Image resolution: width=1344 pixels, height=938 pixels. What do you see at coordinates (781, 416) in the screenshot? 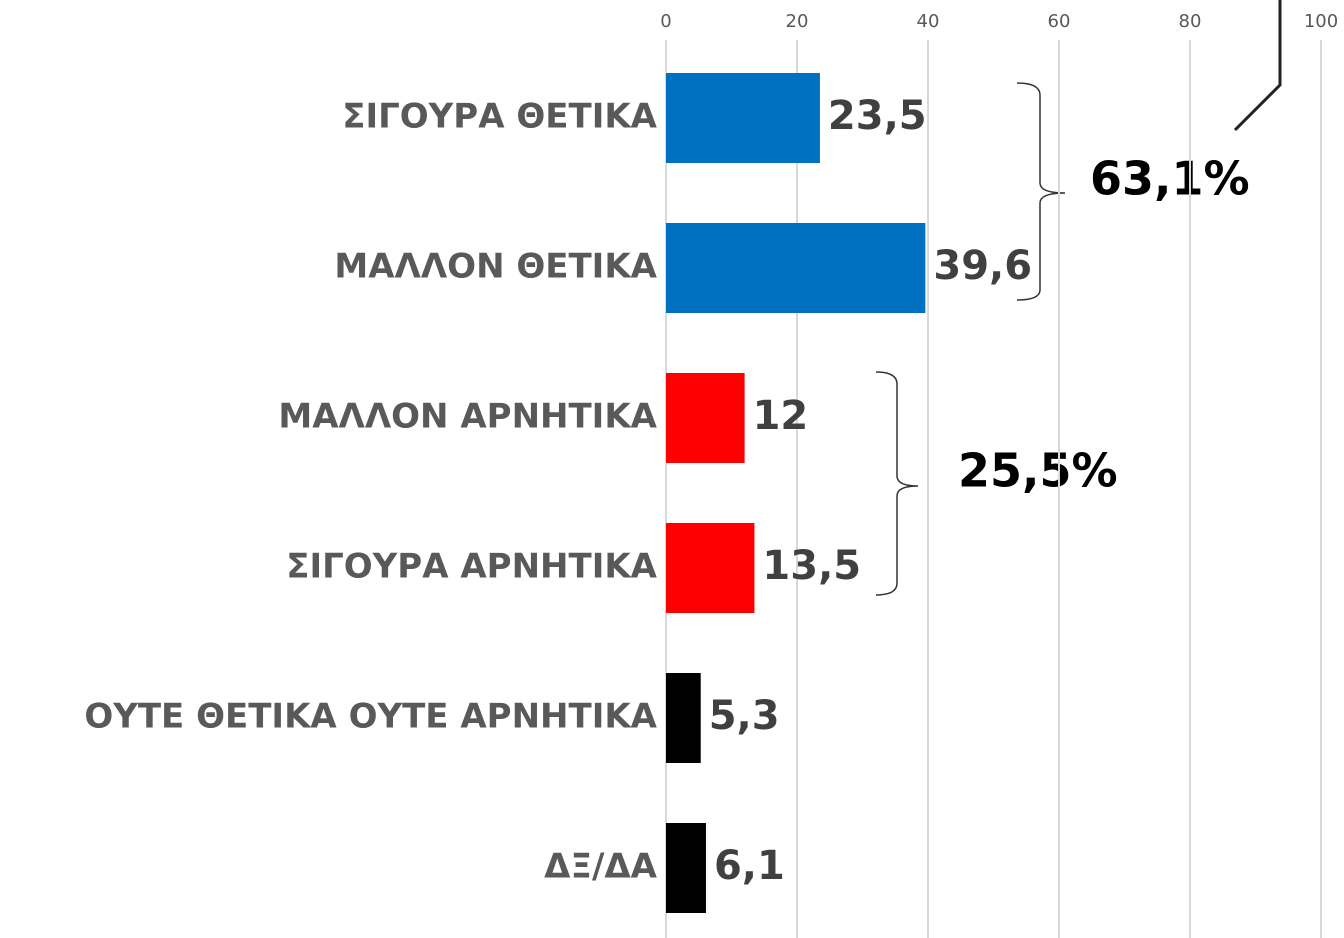
I see `value-label: 12` at bounding box center [781, 416].